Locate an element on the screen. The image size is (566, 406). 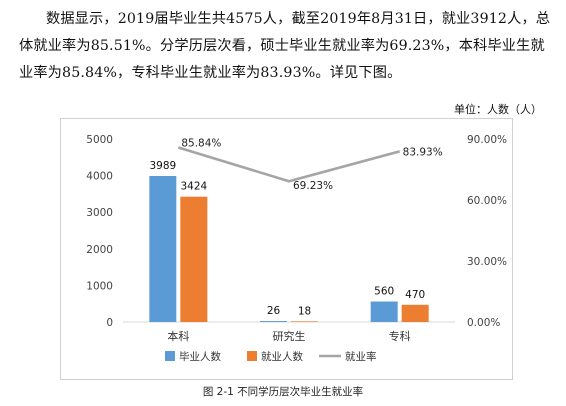
y-left-tick-label: 5000 is located at coordinates (99, 140).